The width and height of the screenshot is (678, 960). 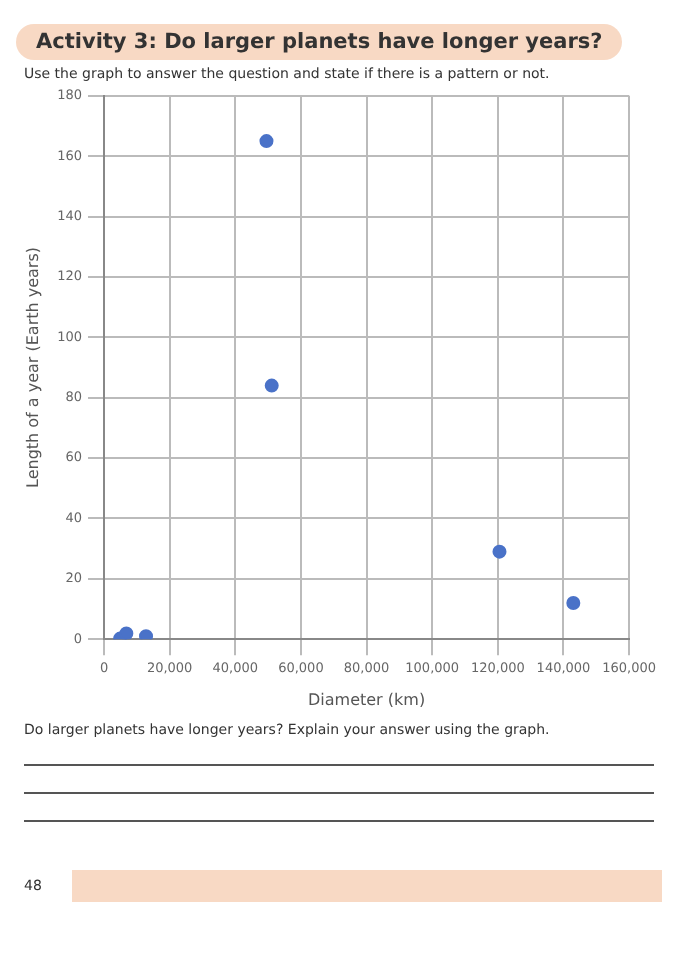 I want to click on x-axis-title: Diameter (km), so click(x=367, y=699).